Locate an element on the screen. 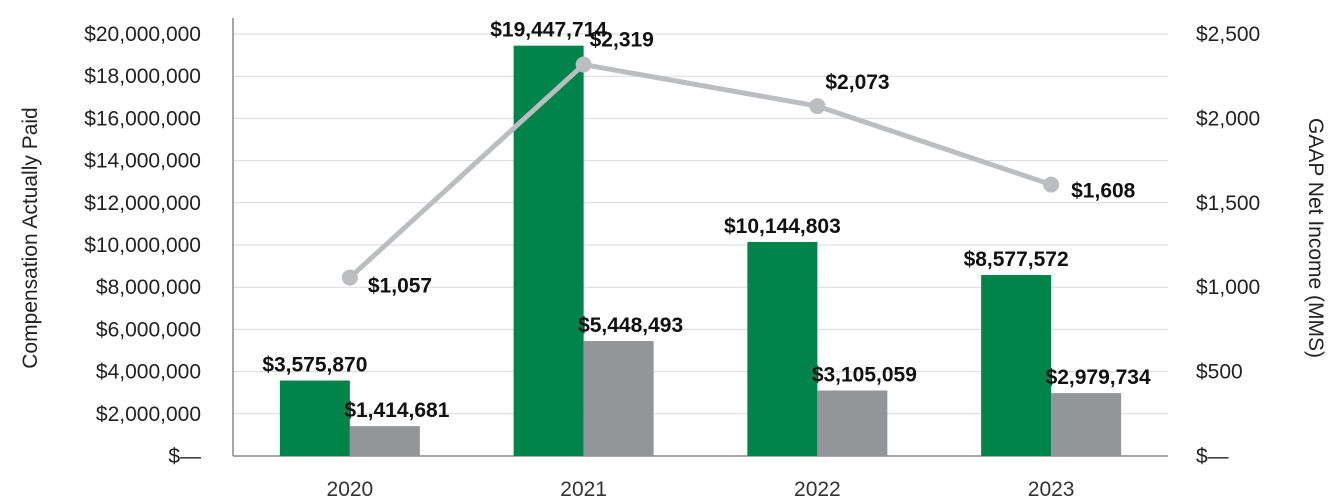 Image resolution: width=1344 pixels, height=498 pixels. y-right-tick-label: $500 is located at coordinates (1219, 372).